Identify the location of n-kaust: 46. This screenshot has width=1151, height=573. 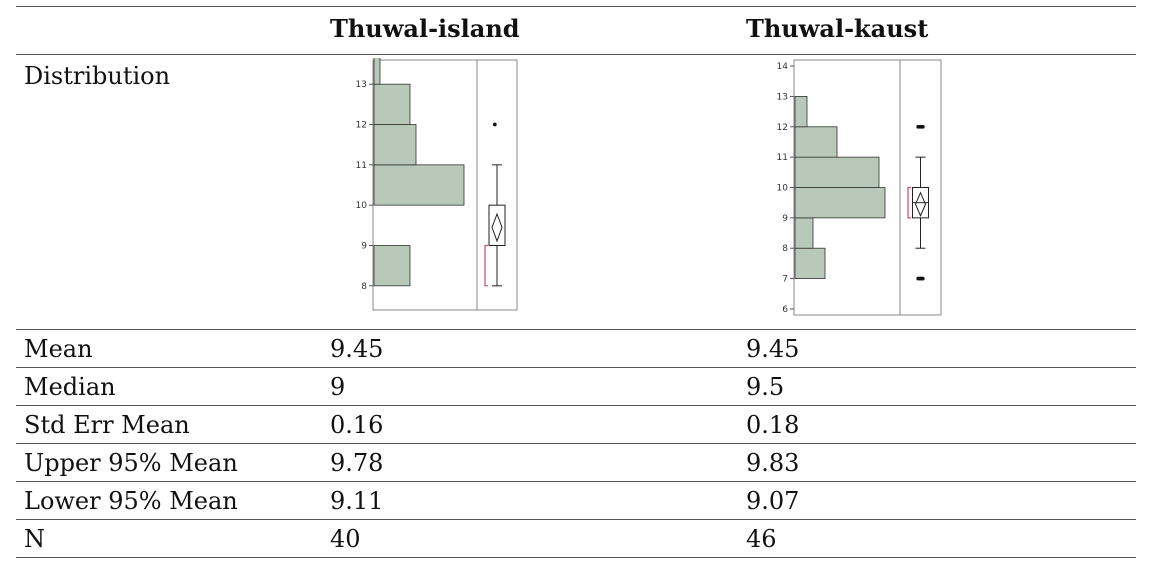
(761, 539).